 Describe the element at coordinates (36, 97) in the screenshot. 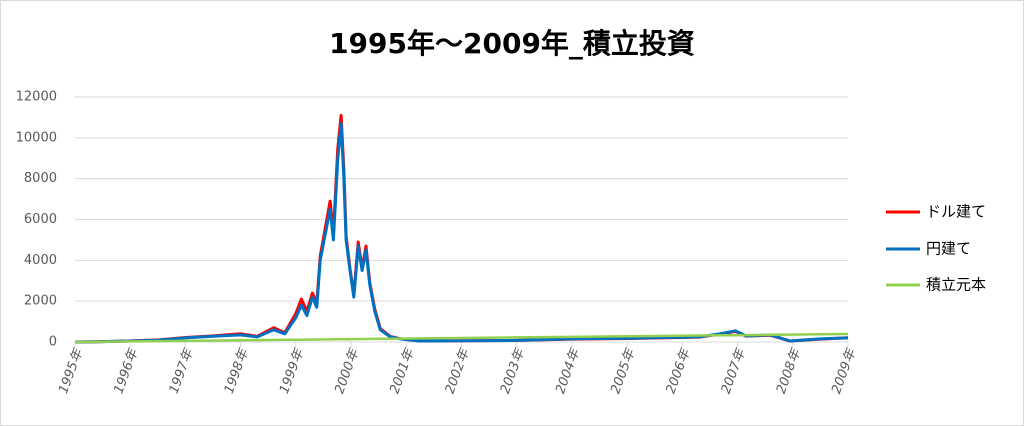

I see `y-tick-label: 12000` at that location.